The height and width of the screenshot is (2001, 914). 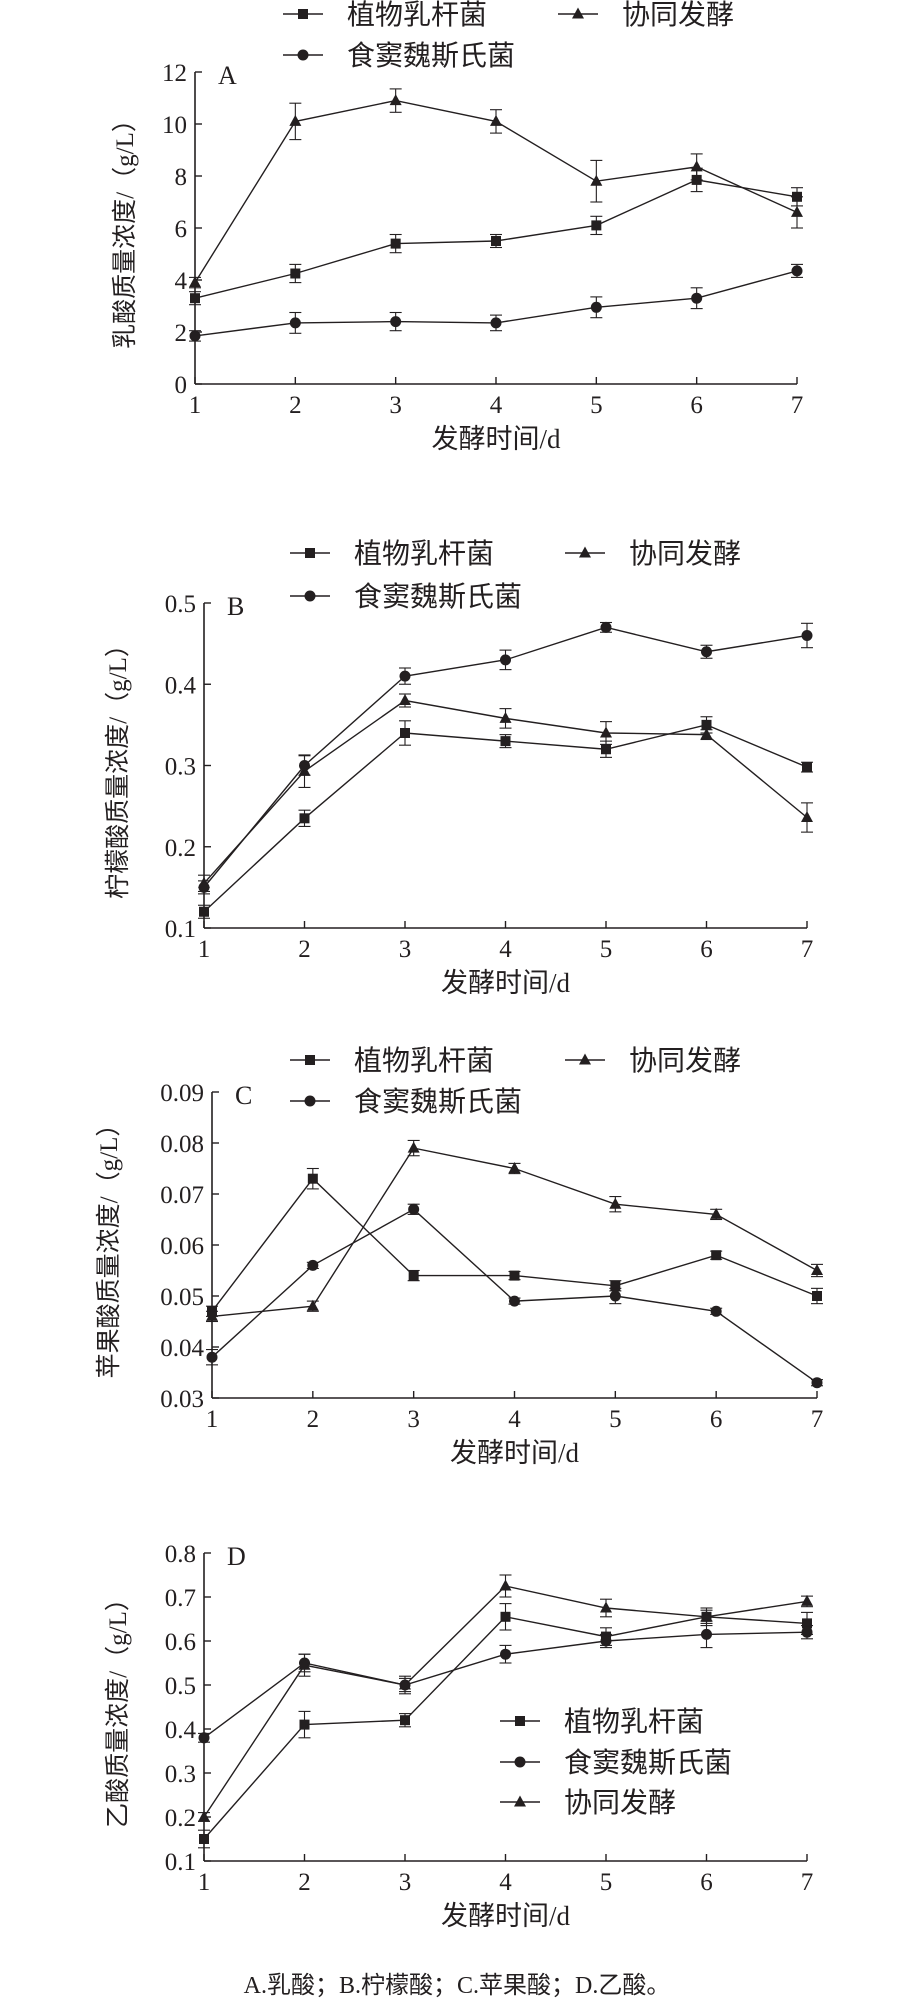 What do you see at coordinates (606, 1882) in the screenshot?
I see `x-tick-label: 5` at bounding box center [606, 1882].